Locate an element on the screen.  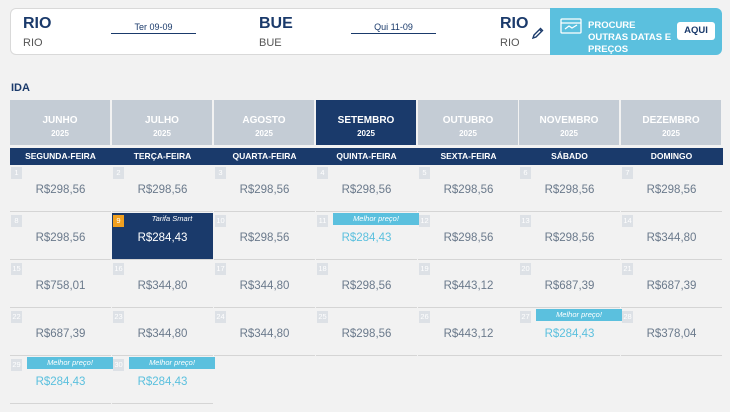
search-other-dates-banner: PROCURE OUTRAS DATAS E PREÇOS AQUI is located at coordinates (636, 31).